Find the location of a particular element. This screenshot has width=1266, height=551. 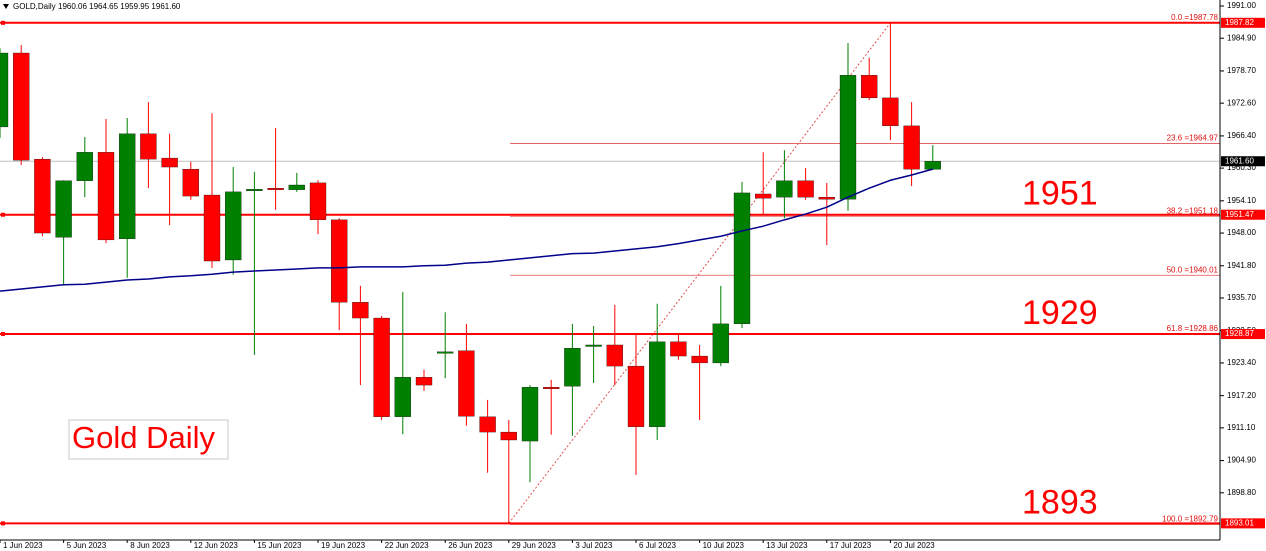

y-tick-label: 1960.30 is located at coordinates (1241, 167).